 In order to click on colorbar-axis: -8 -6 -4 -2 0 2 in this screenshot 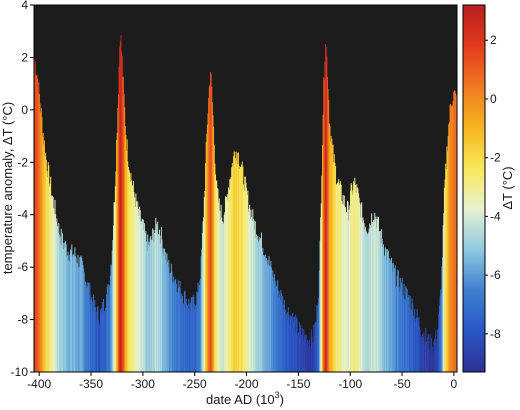, I will do `click(493, 187)`.